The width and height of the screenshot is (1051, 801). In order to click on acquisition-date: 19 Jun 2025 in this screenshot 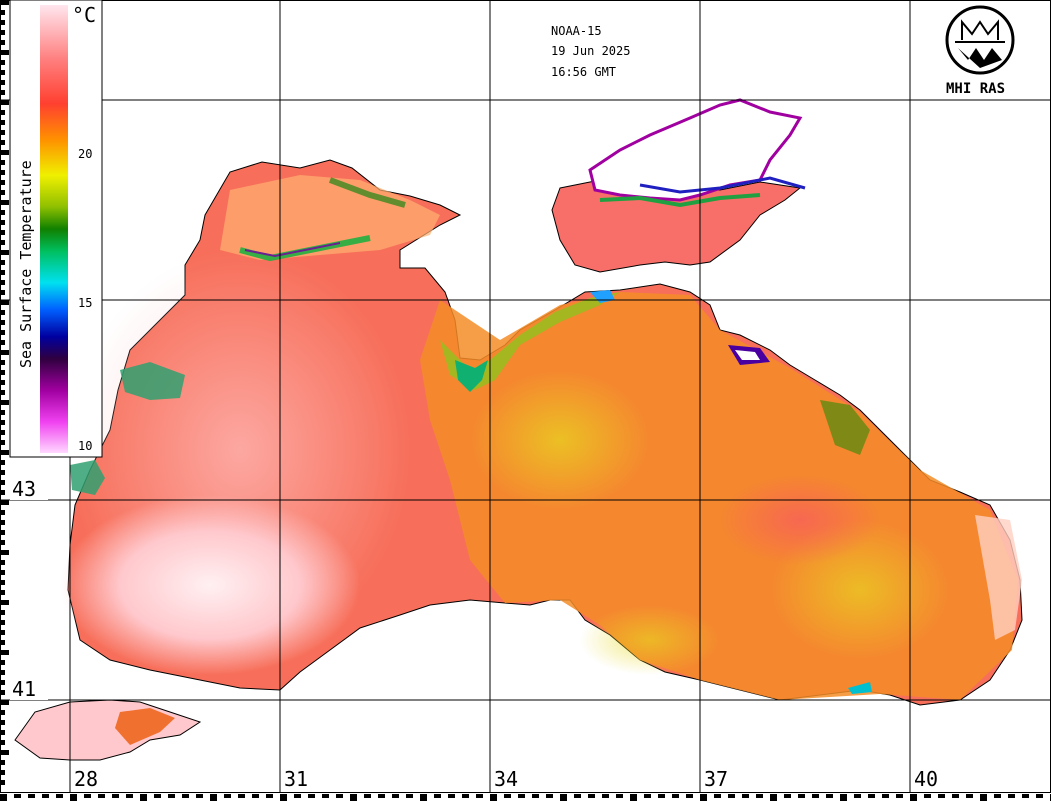, I will do `click(590, 51)`.